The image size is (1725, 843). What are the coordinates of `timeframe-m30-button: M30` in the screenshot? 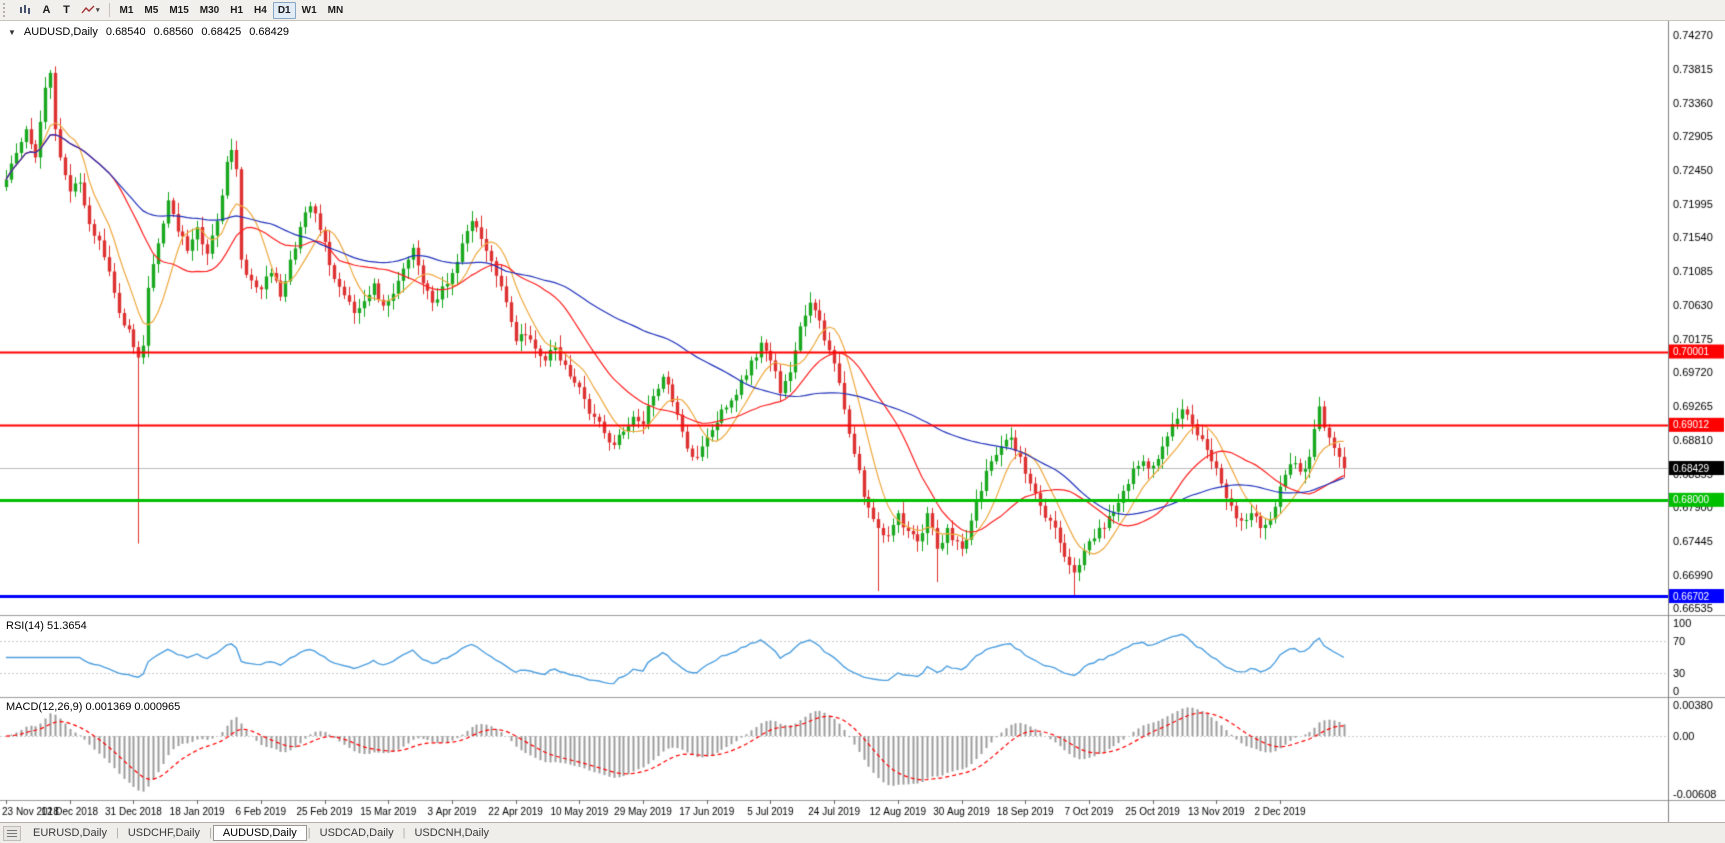 It's located at (209, 10).